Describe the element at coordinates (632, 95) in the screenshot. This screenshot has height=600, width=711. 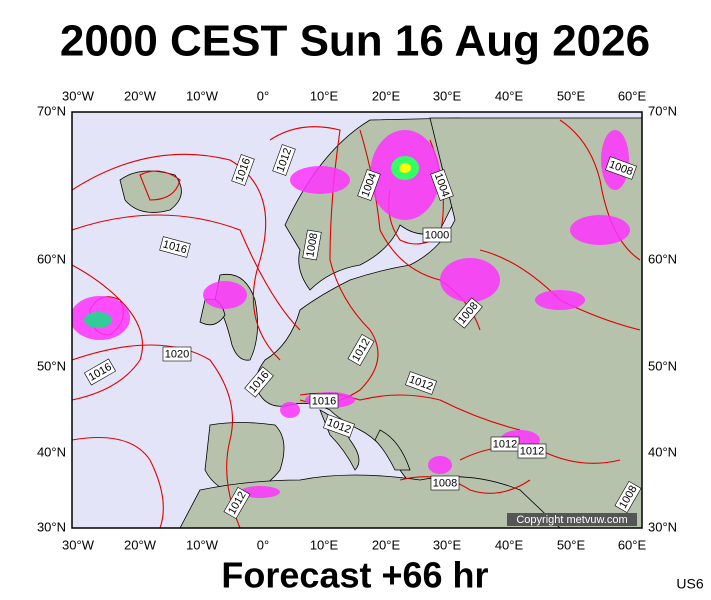
I see `lon-label-top: 60°E` at that location.